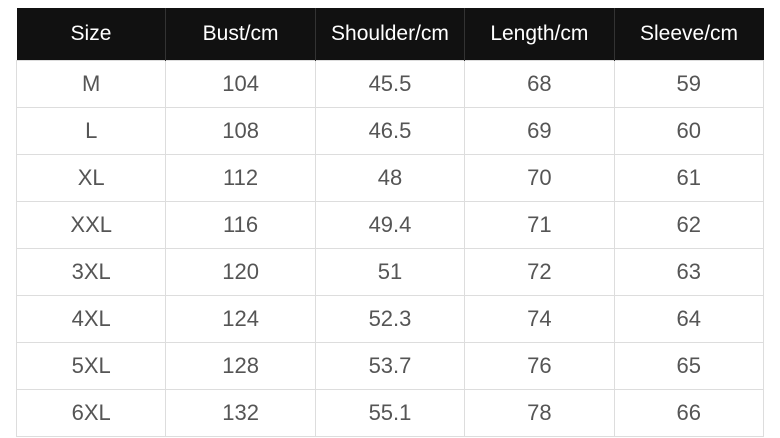  Describe the element at coordinates (539, 413) in the screenshot. I see `table-cell: 78` at that location.